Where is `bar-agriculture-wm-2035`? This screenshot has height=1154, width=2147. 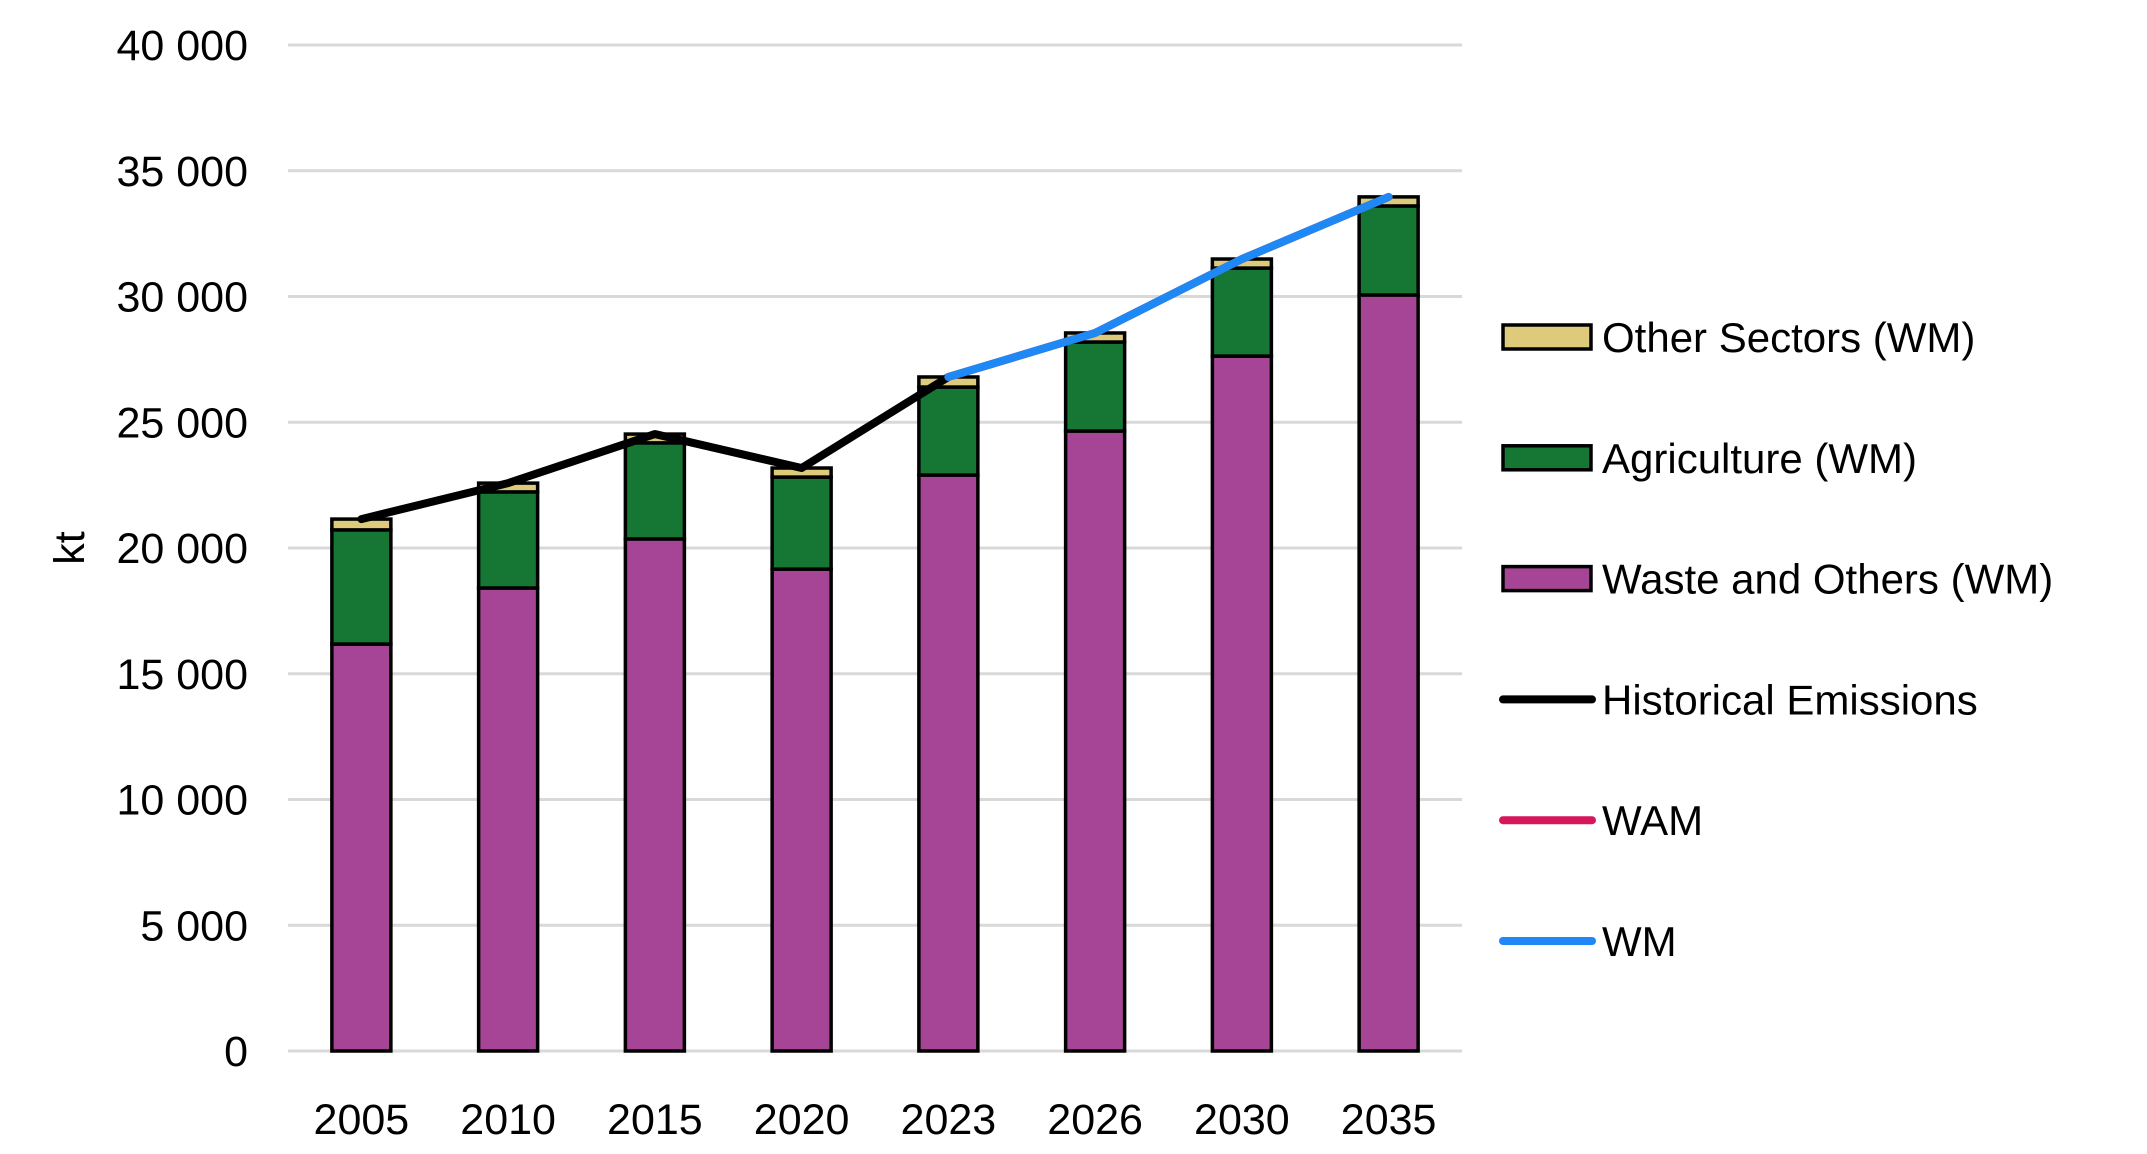 bar-agriculture-wm-2035 is located at coordinates (1388, 250).